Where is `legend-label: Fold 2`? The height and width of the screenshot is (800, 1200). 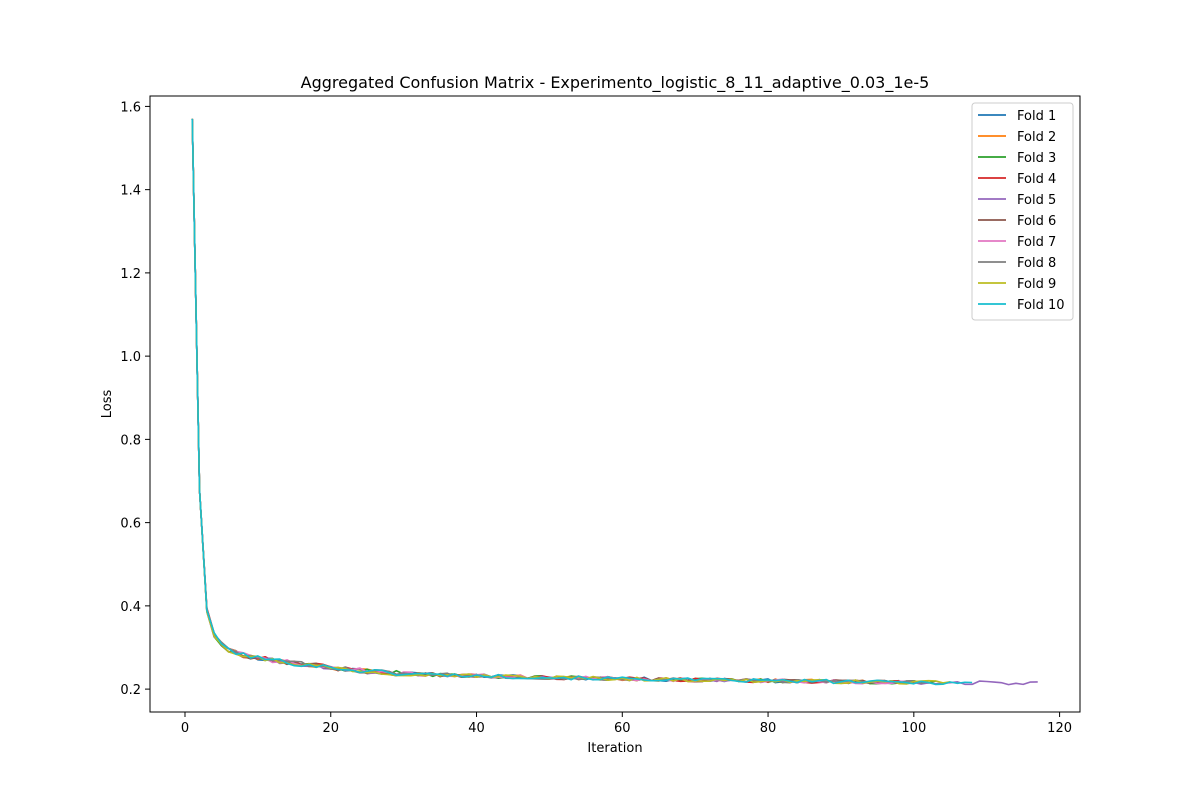 legend-label: Fold 2 is located at coordinates (1036, 137).